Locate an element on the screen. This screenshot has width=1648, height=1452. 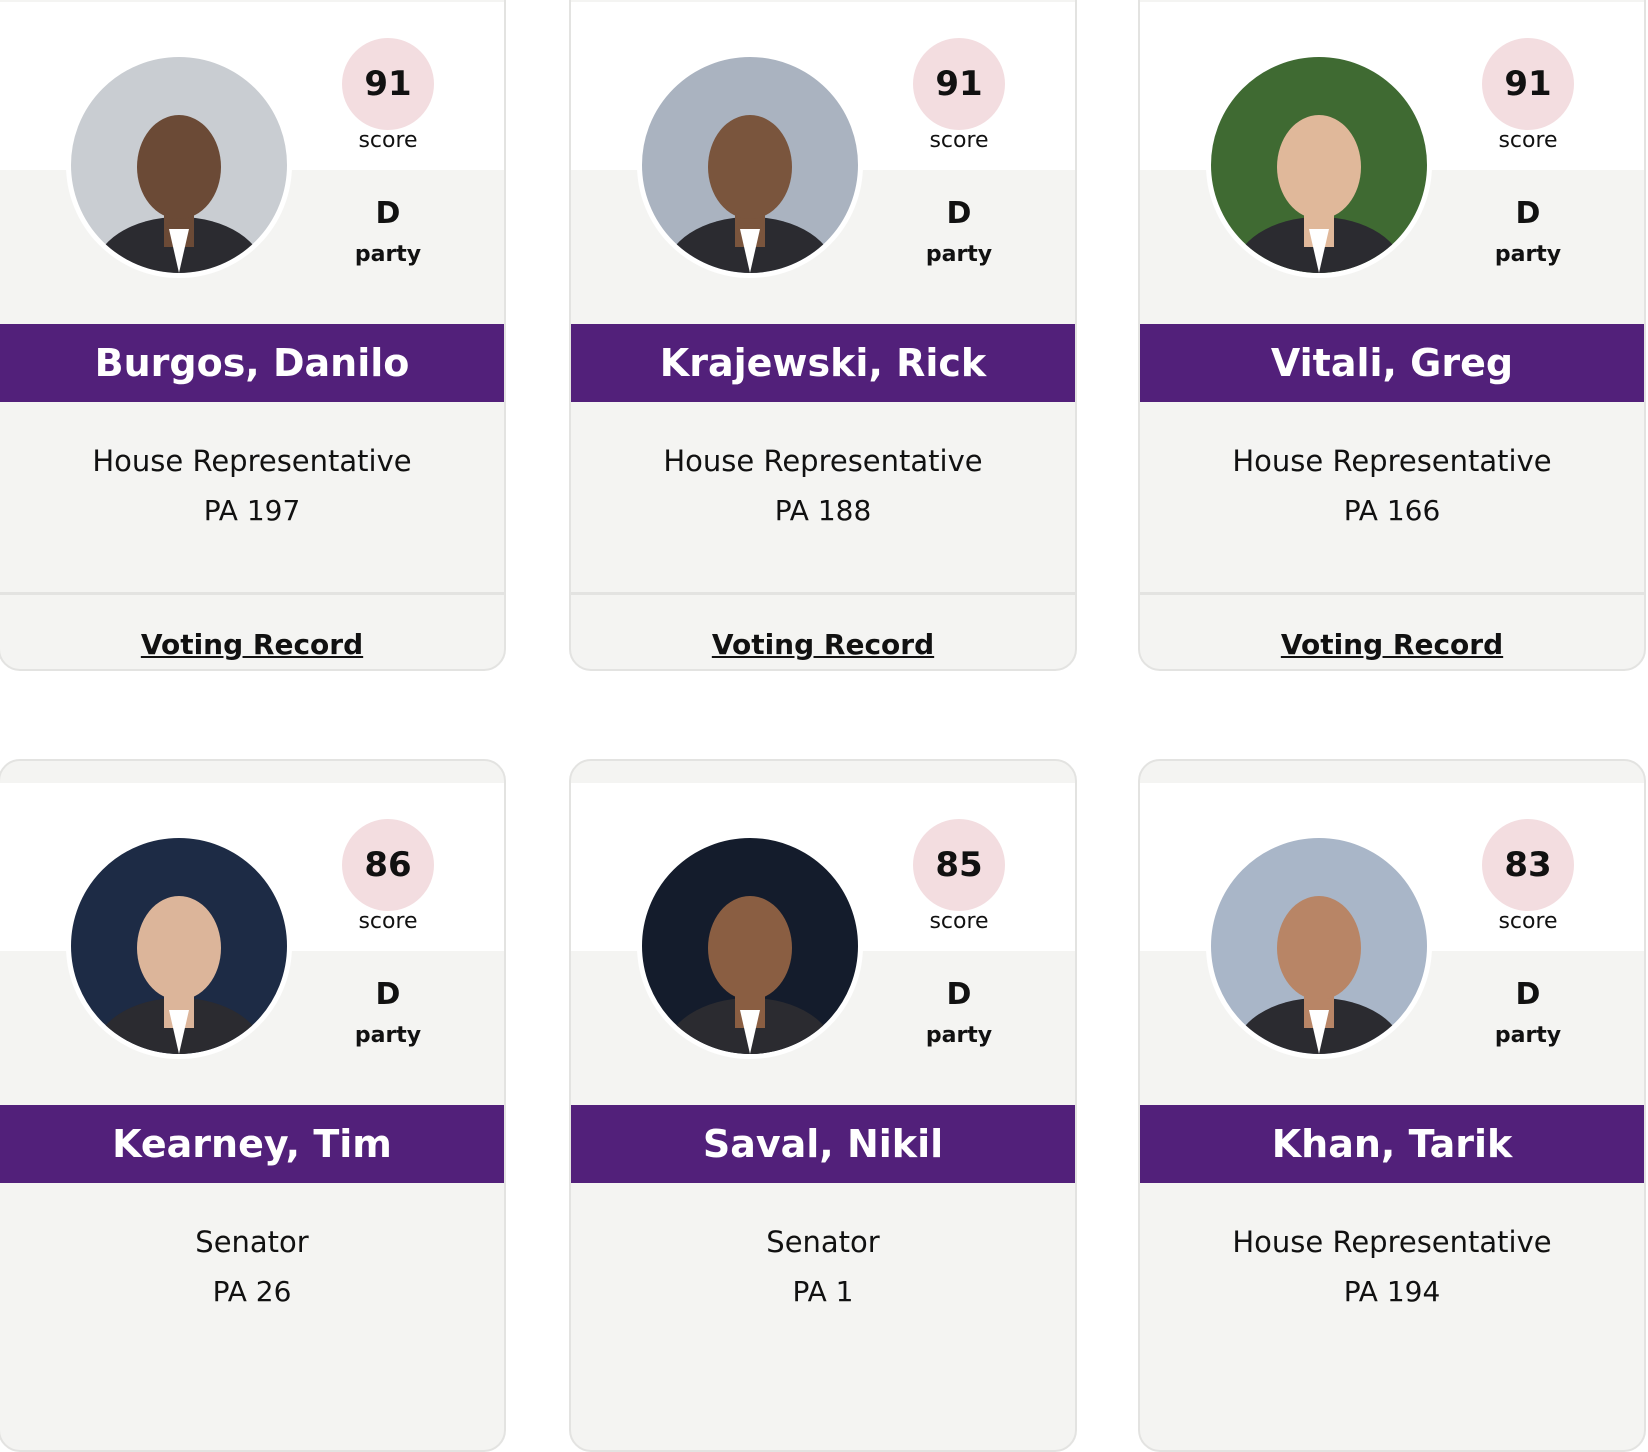
district: PA 188 is located at coordinates (823, 510).